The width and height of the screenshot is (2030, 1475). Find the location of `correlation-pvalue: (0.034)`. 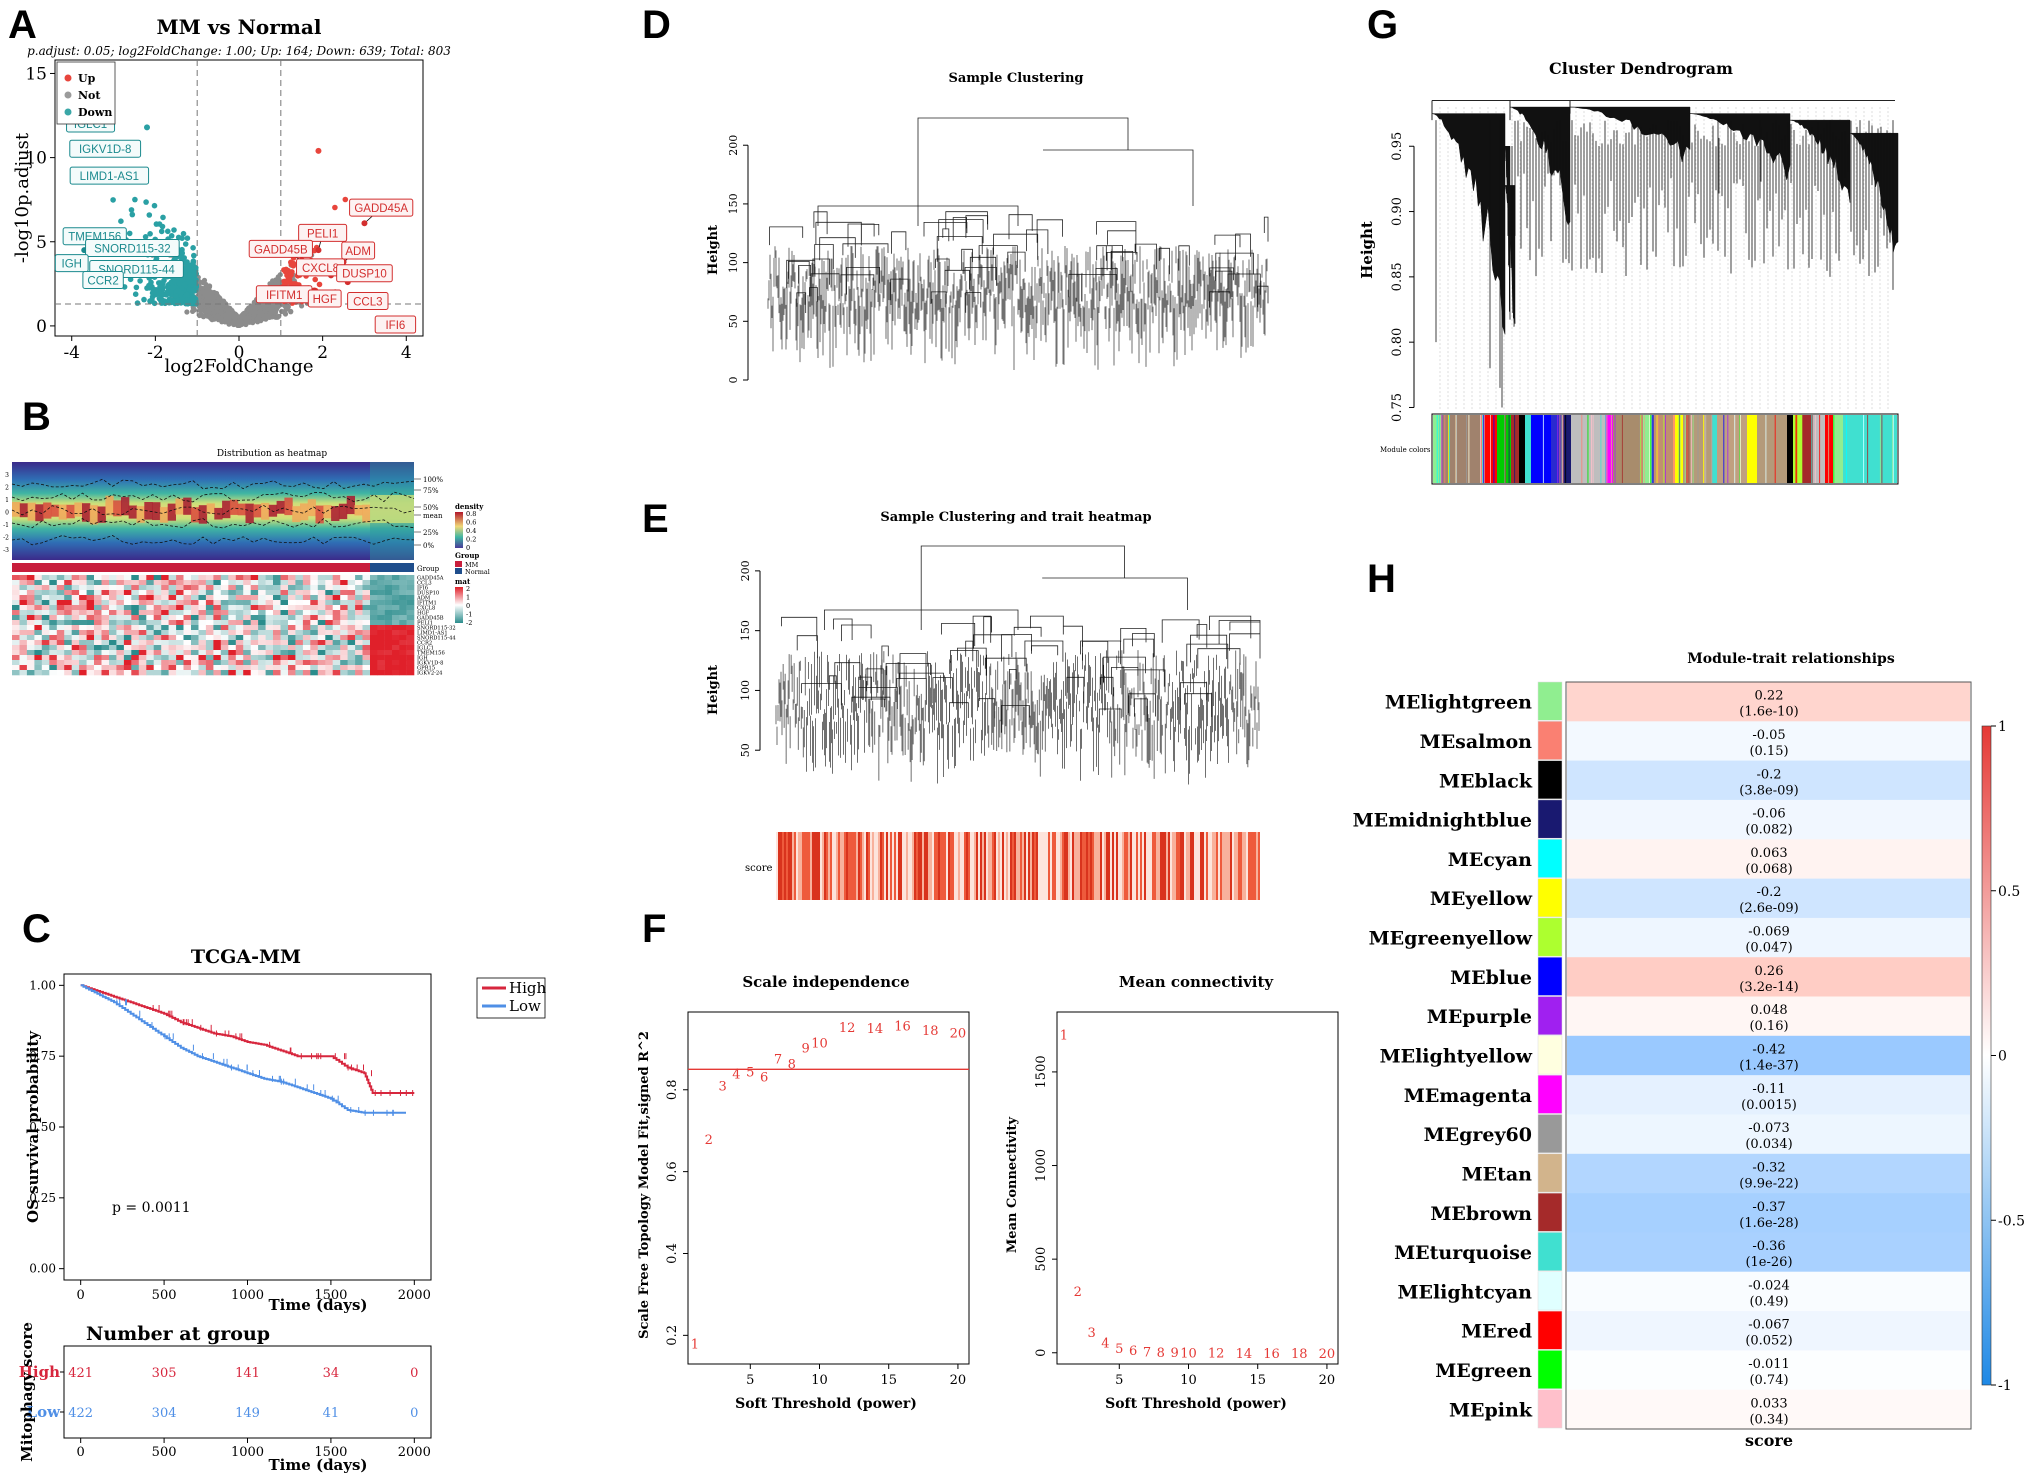

correlation-pvalue: (0.034) is located at coordinates (1768, 1144).